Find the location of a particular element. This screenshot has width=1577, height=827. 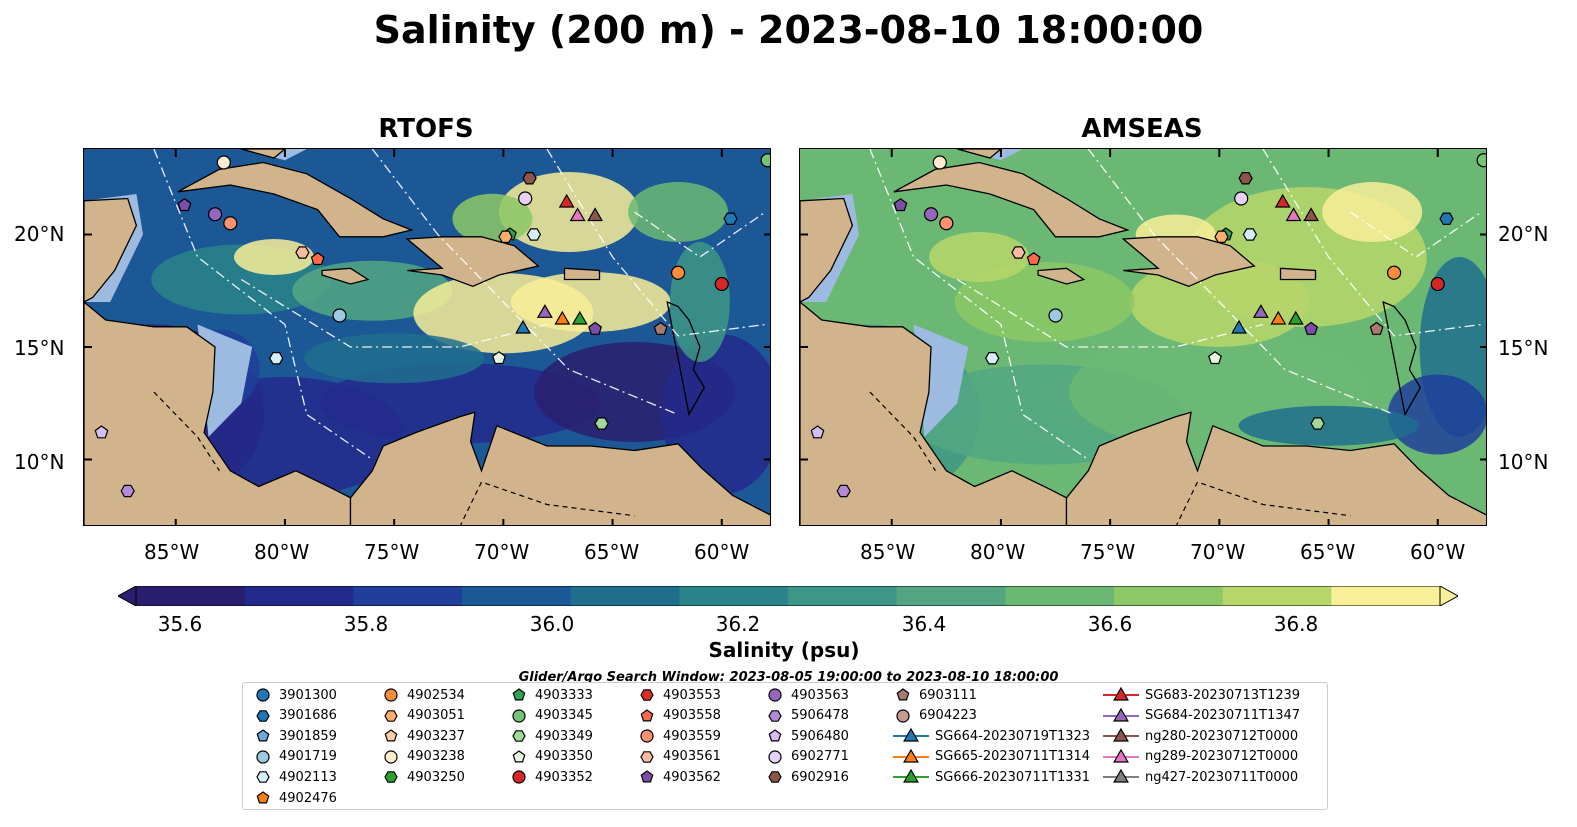

panel-title-amseas: AMSEAS is located at coordinates (1142, 129).